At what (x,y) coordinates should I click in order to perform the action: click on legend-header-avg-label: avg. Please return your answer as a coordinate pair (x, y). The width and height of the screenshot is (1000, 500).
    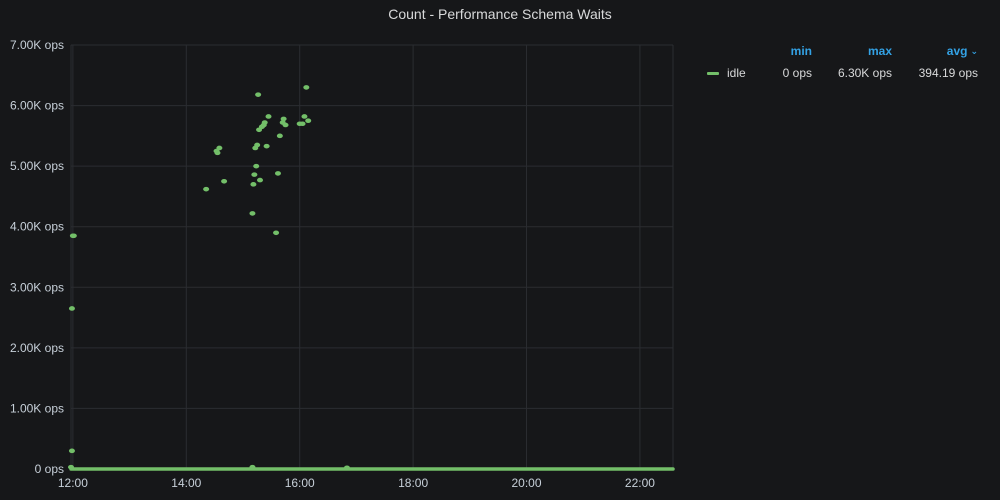
    Looking at the image, I should click on (957, 51).